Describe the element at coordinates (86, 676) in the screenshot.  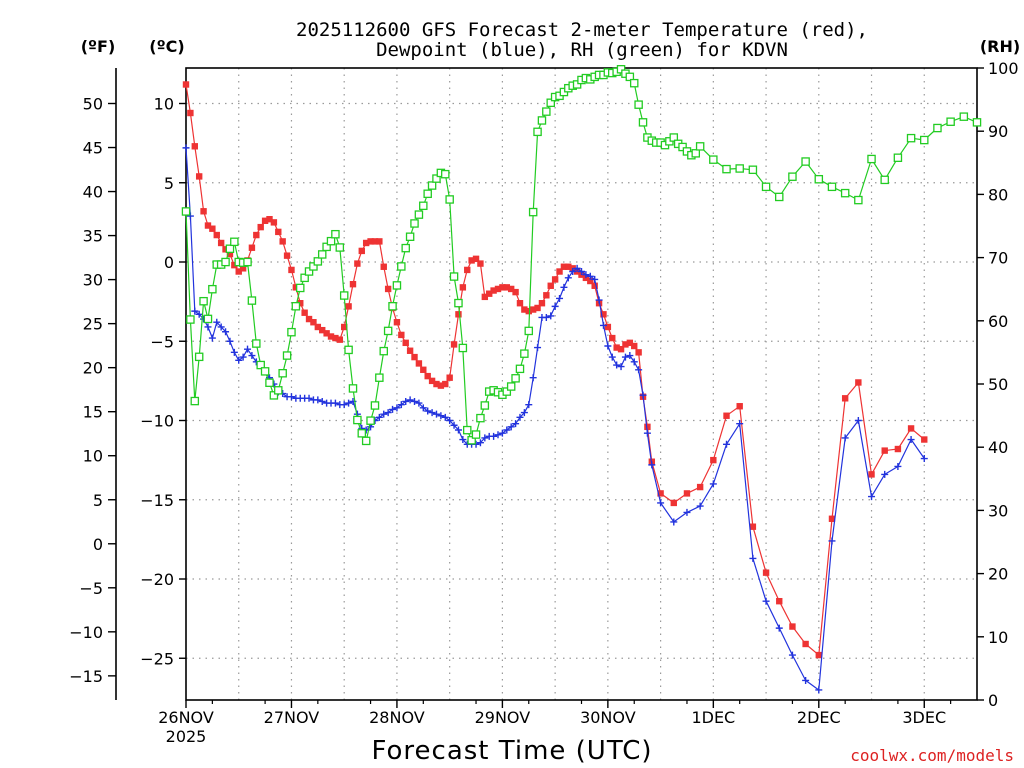
I see `fahrenheit-tick-label: −15` at that location.